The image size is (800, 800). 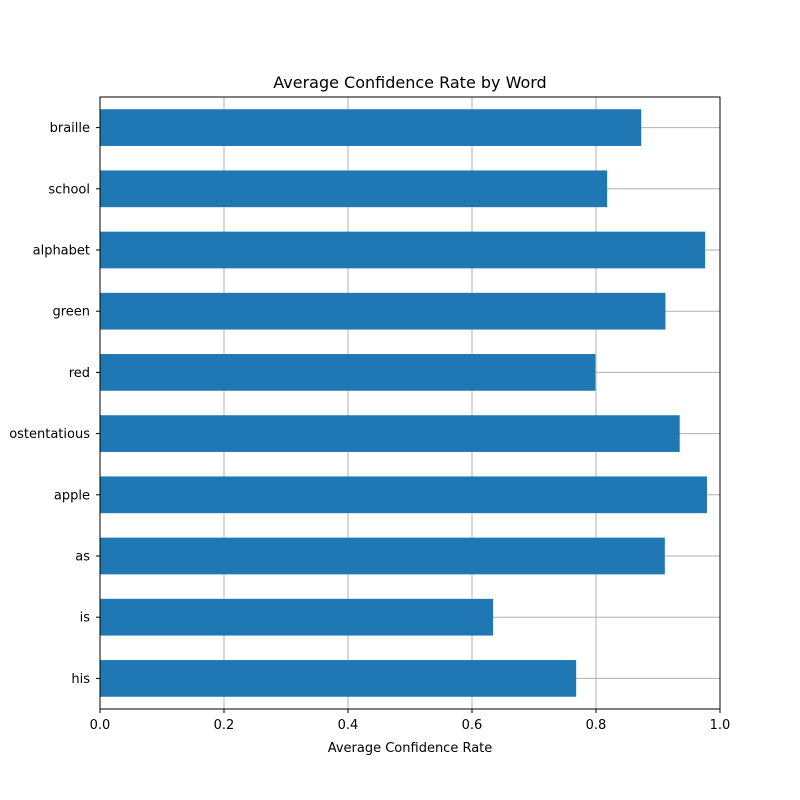 I want to click on x-tick-label: 1.0, so click(x=720, y=725).